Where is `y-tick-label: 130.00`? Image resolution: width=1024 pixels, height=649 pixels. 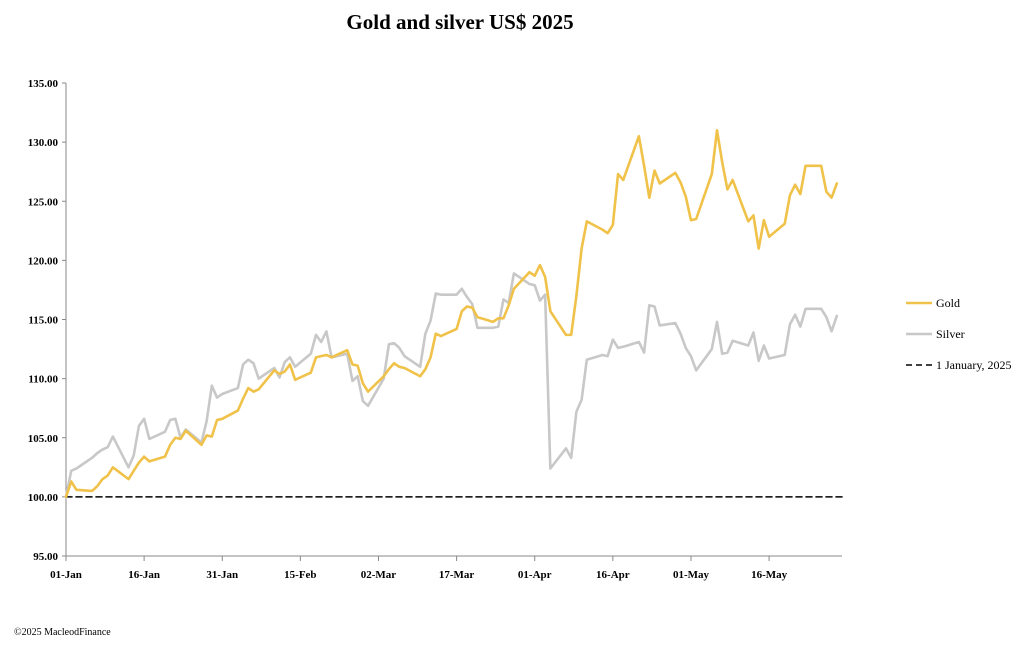 y-tick-label: 130.00 is located at coordinates (43, 143).